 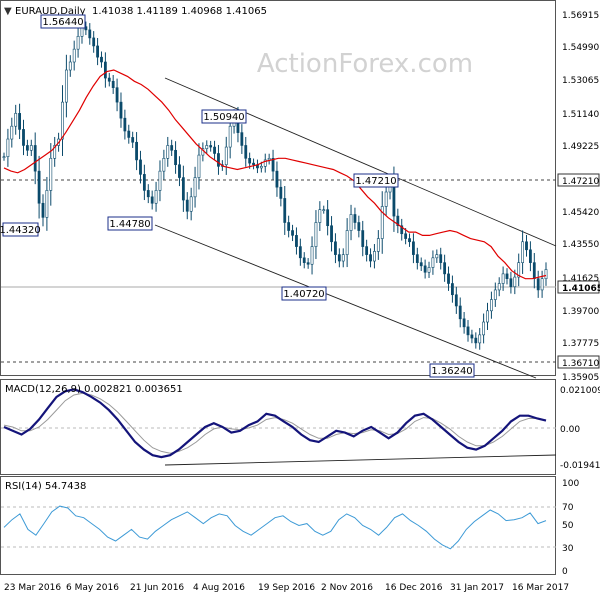 What do you see at coordinates (360, 460) in the screenshot?
I see `macd-trend-line` at bounding box center [360, 460].